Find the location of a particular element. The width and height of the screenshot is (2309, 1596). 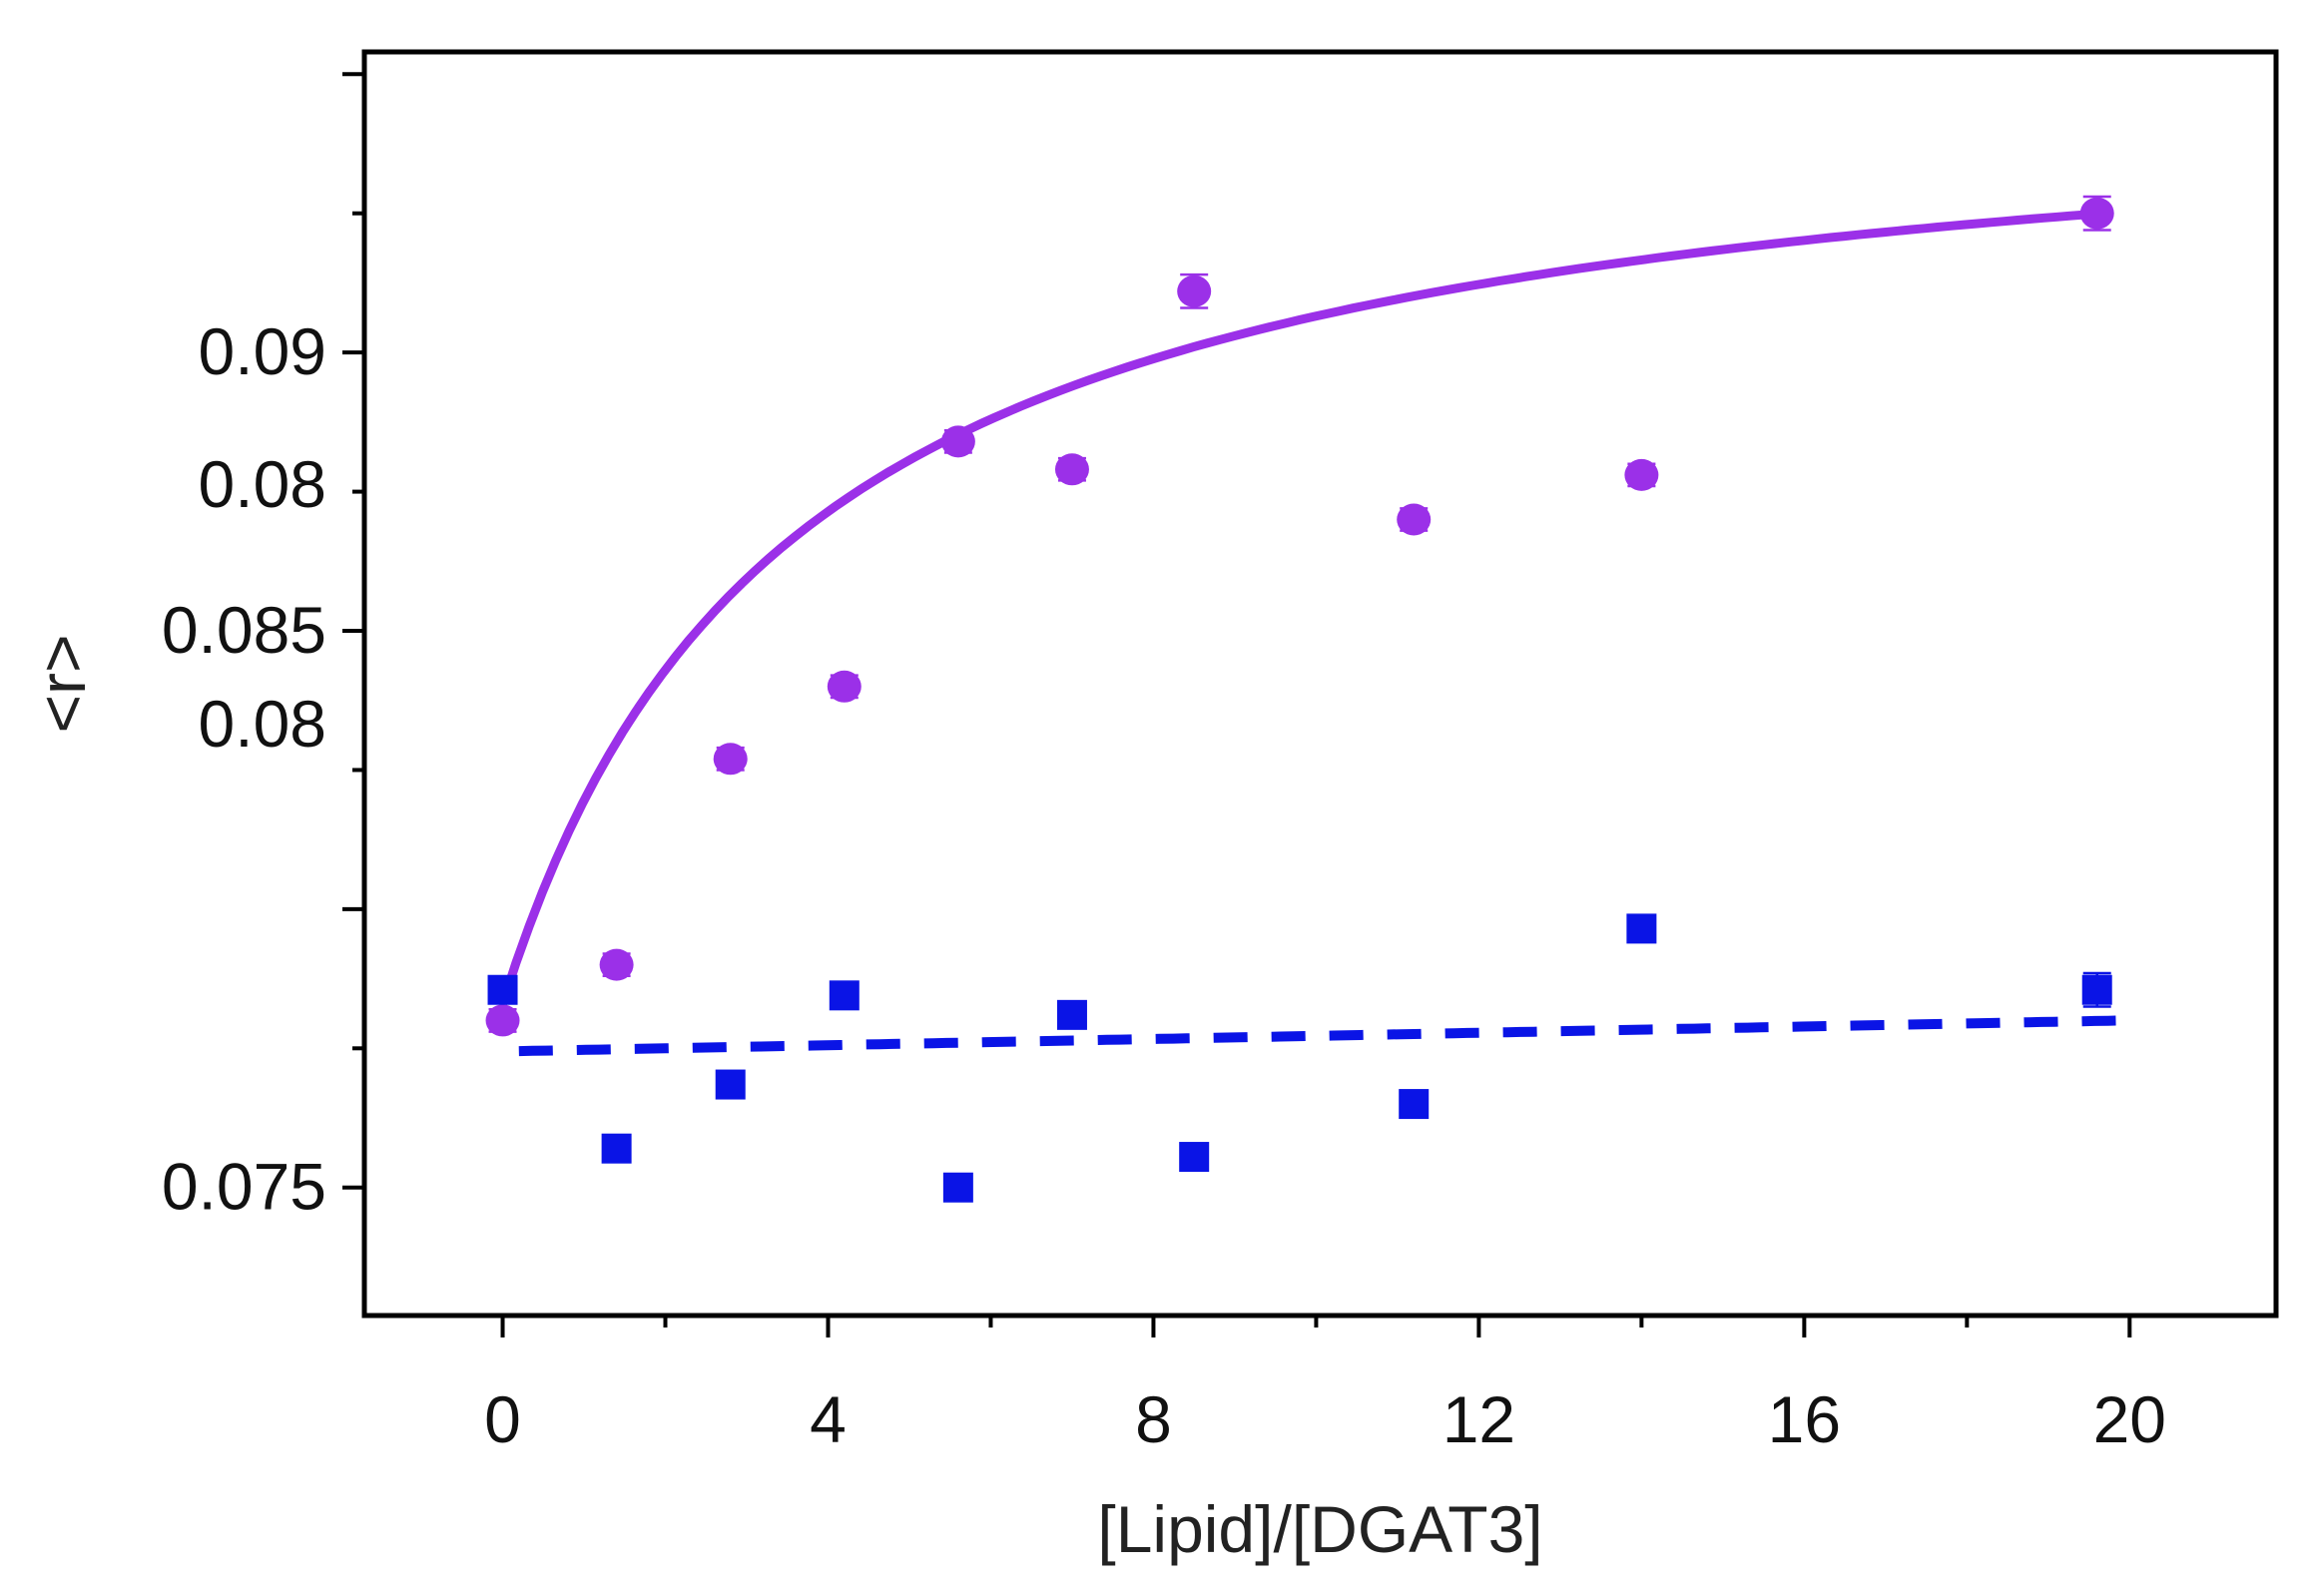

x-tick-label: 20 is located at coordinates (2129, 1419).